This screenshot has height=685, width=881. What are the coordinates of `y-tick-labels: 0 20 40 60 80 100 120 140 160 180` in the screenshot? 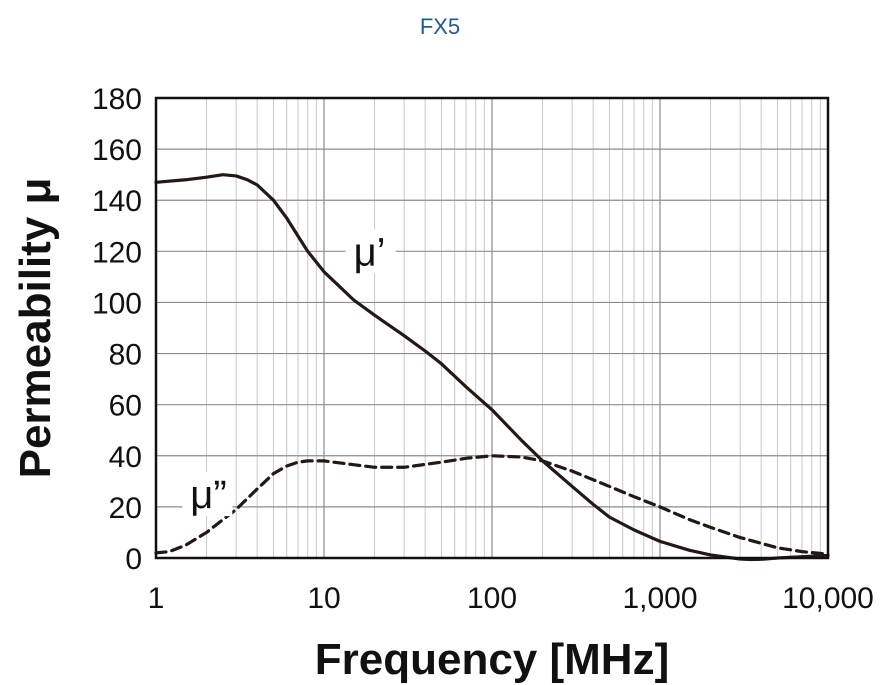 It's located at (117, 329).